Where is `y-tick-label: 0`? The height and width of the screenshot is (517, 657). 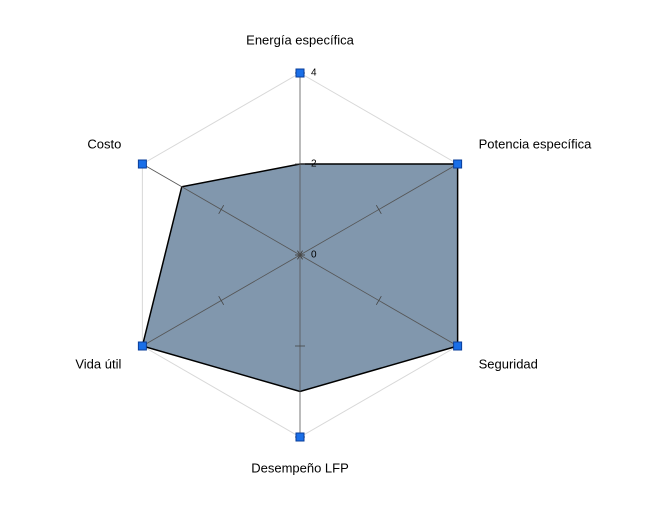 y-tick-label: 0 is located at coordinates (314, 255).